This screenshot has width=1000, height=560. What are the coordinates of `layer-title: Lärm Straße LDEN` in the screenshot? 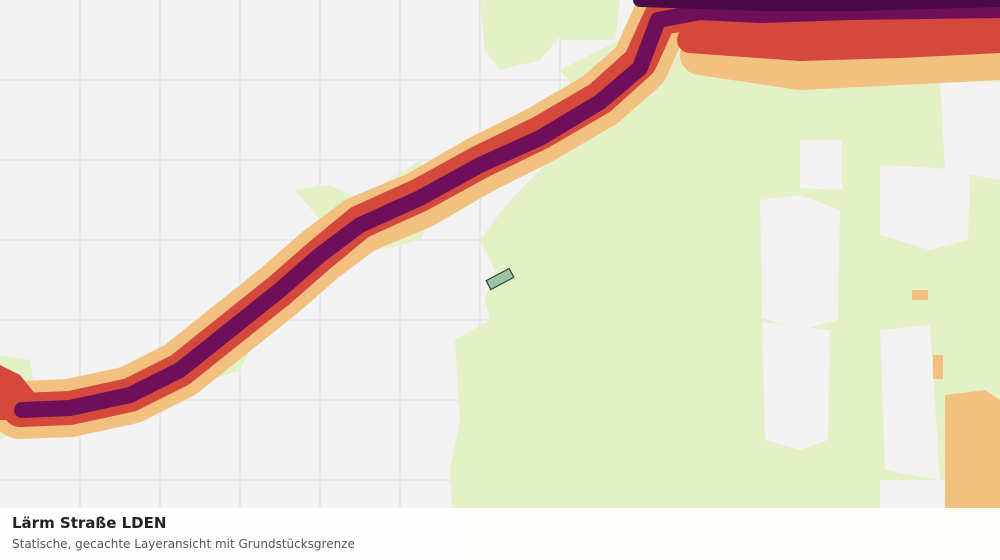 It's located at (89, 523).